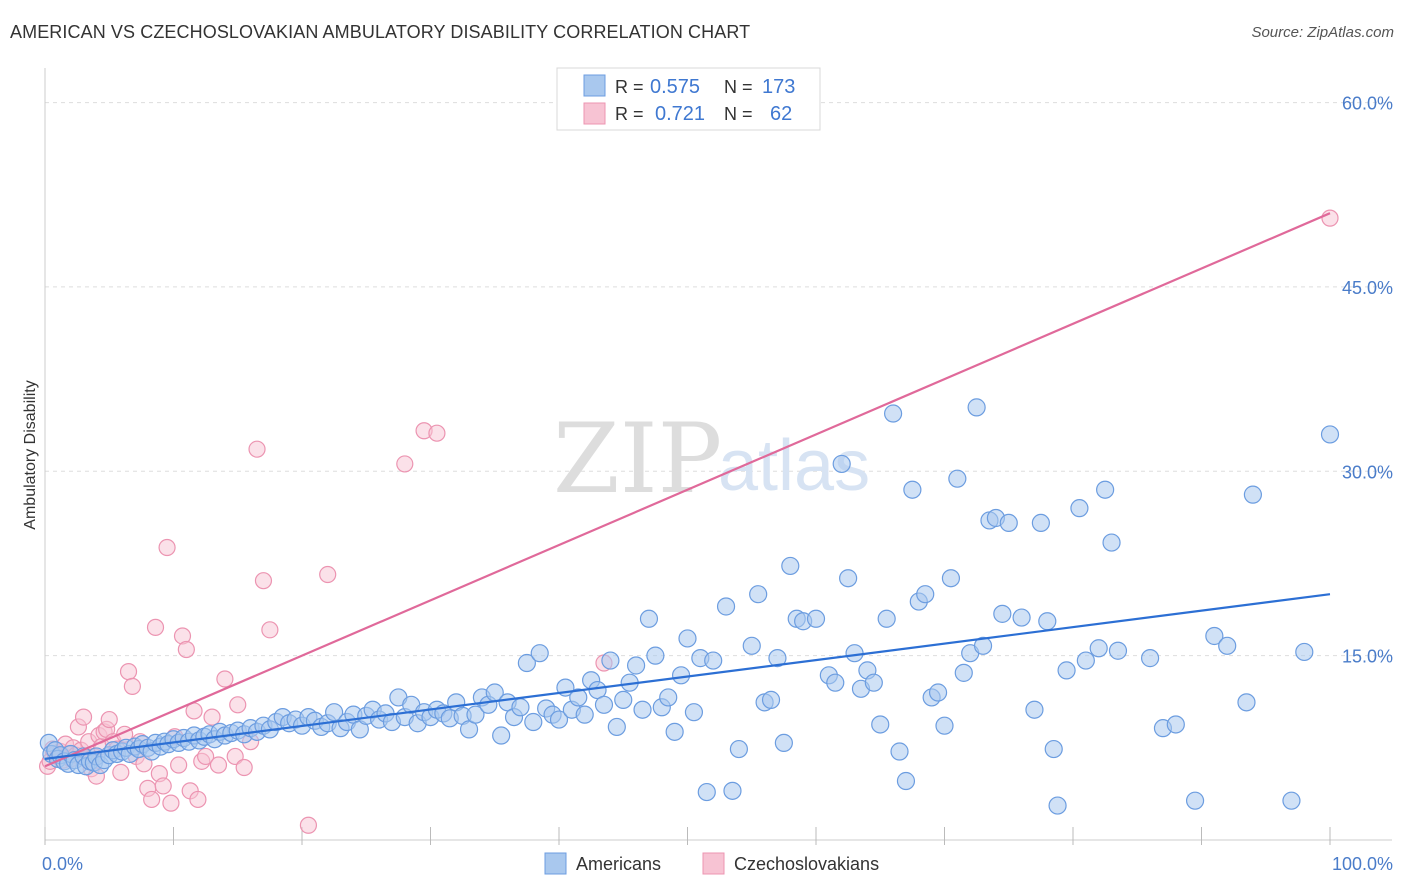  Describe the element at coordinates (30, 454) in the screenshot. I see `y-axis-label: Ambulatory Disability` at that location.